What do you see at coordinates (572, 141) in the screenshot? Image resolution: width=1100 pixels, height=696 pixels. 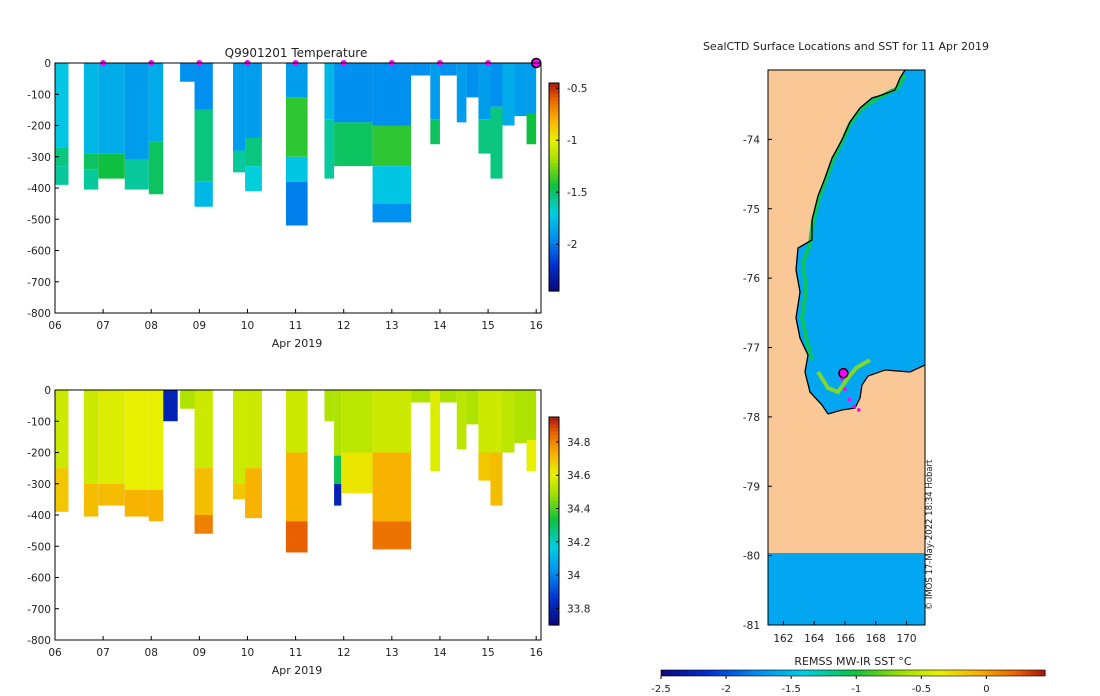 I see `colorbar-tick-label: -1` at bounding box center [572, 141].